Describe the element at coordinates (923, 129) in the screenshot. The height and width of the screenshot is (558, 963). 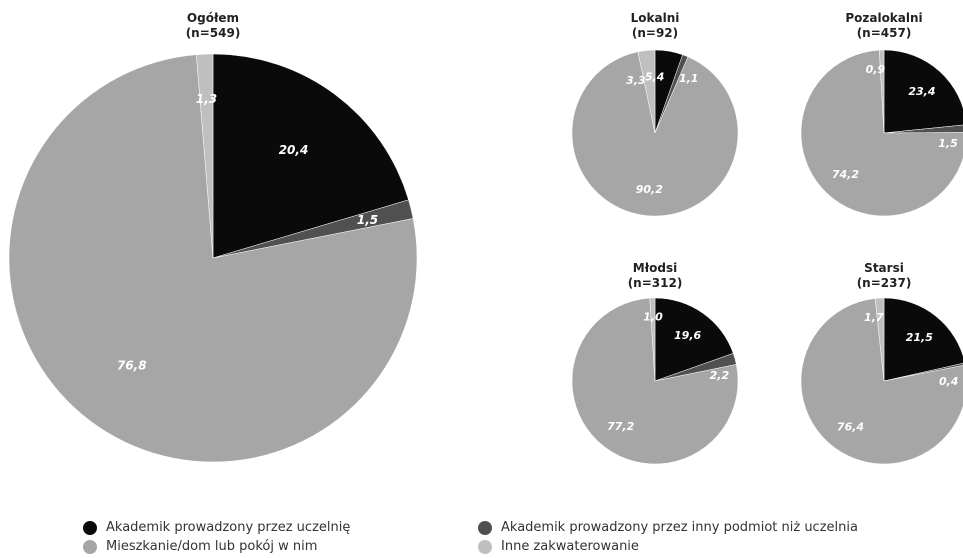
I see `pie-slice-academic_other` at that location.